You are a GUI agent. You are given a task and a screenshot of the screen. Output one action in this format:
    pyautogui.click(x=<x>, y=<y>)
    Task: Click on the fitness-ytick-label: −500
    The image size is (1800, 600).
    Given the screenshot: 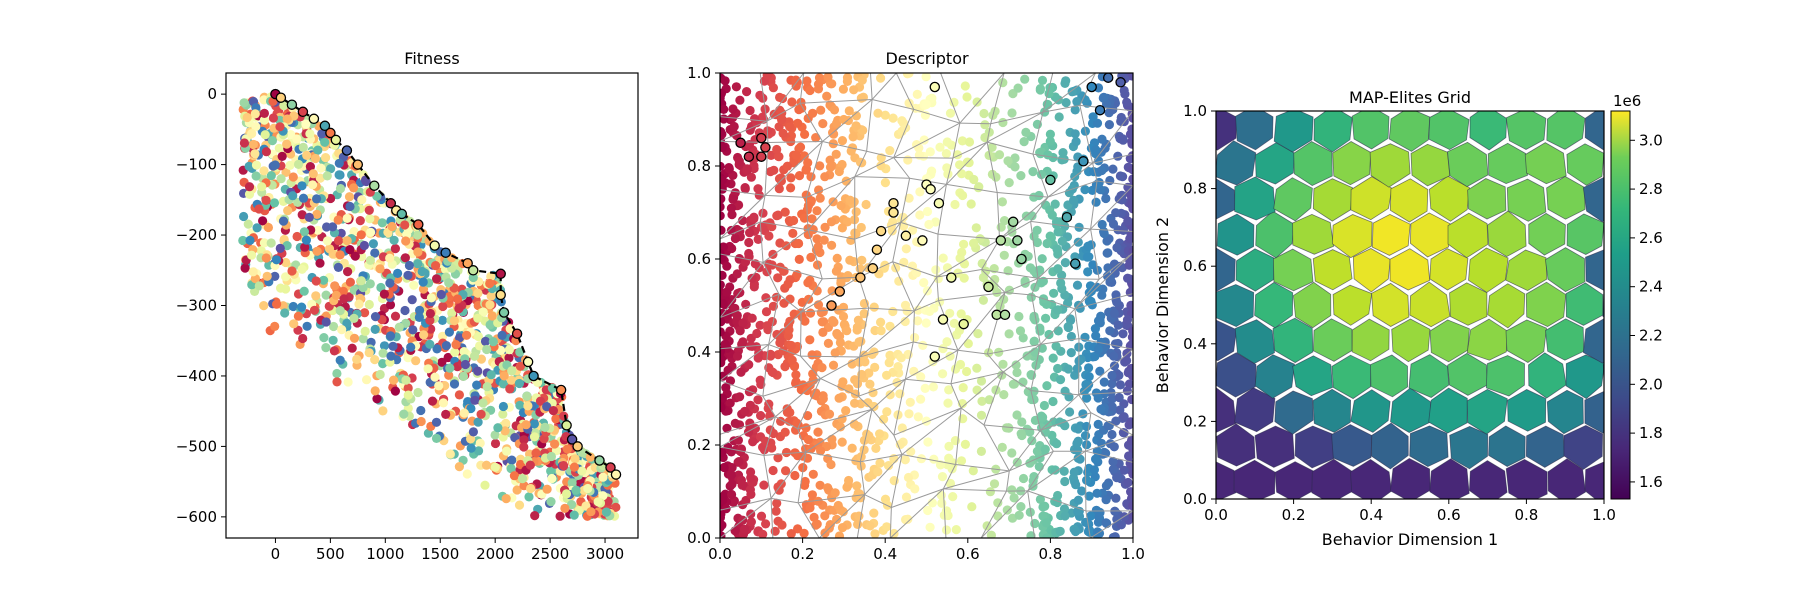 What is the action you would take?
    pyautogui.click(x=196, y=446)
    